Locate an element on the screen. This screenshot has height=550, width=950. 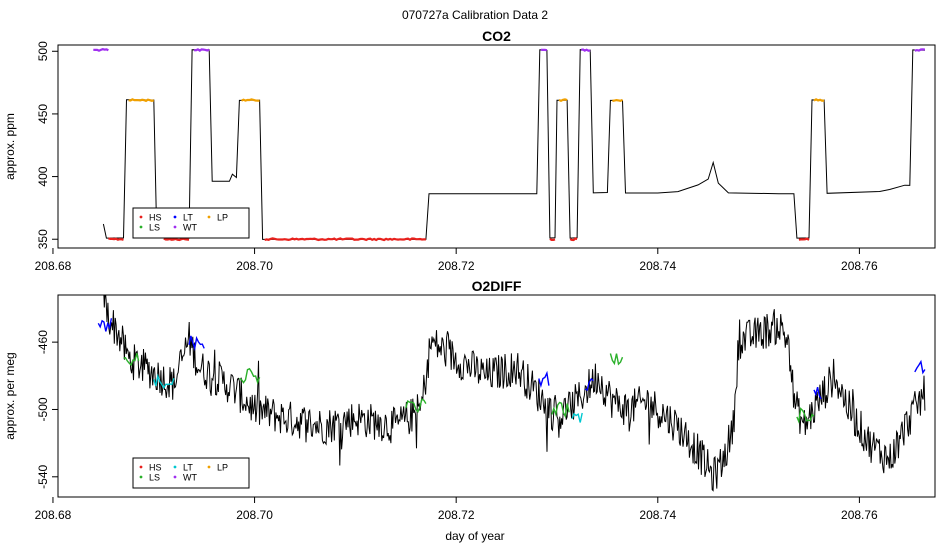
o2diff-xtick-label: 208.76 is located at coordinates (859, 515).